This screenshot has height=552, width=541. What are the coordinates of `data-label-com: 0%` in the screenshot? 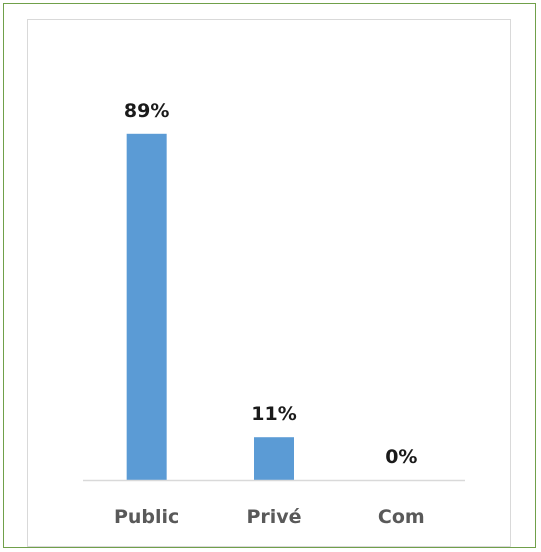 It's located at (401, 457).